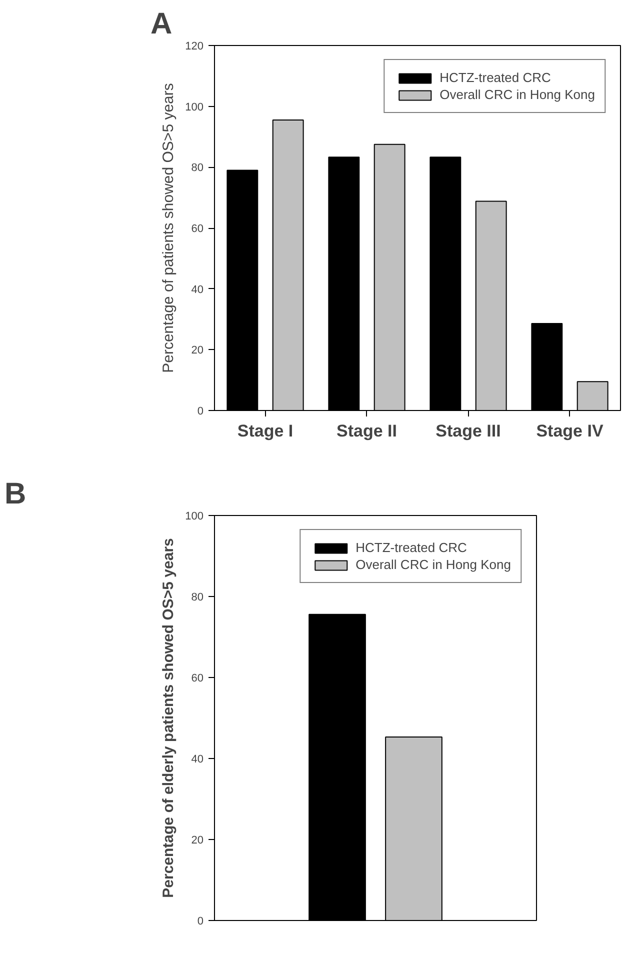  Describe the element at coordinates (366, 431) in the screenshot. I see `x-tick-label: Stage II` at that location.